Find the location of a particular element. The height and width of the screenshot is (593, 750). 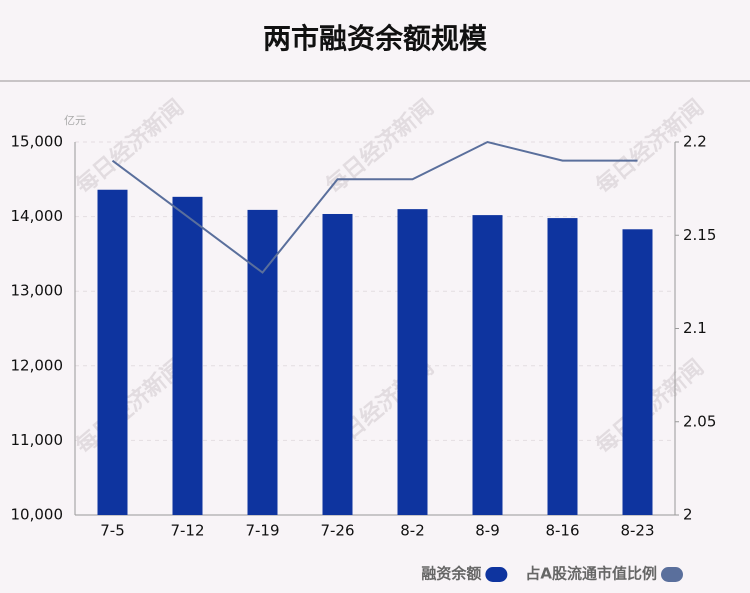

y2-tick-label: 2.15 is located at coordinates (699, 235).